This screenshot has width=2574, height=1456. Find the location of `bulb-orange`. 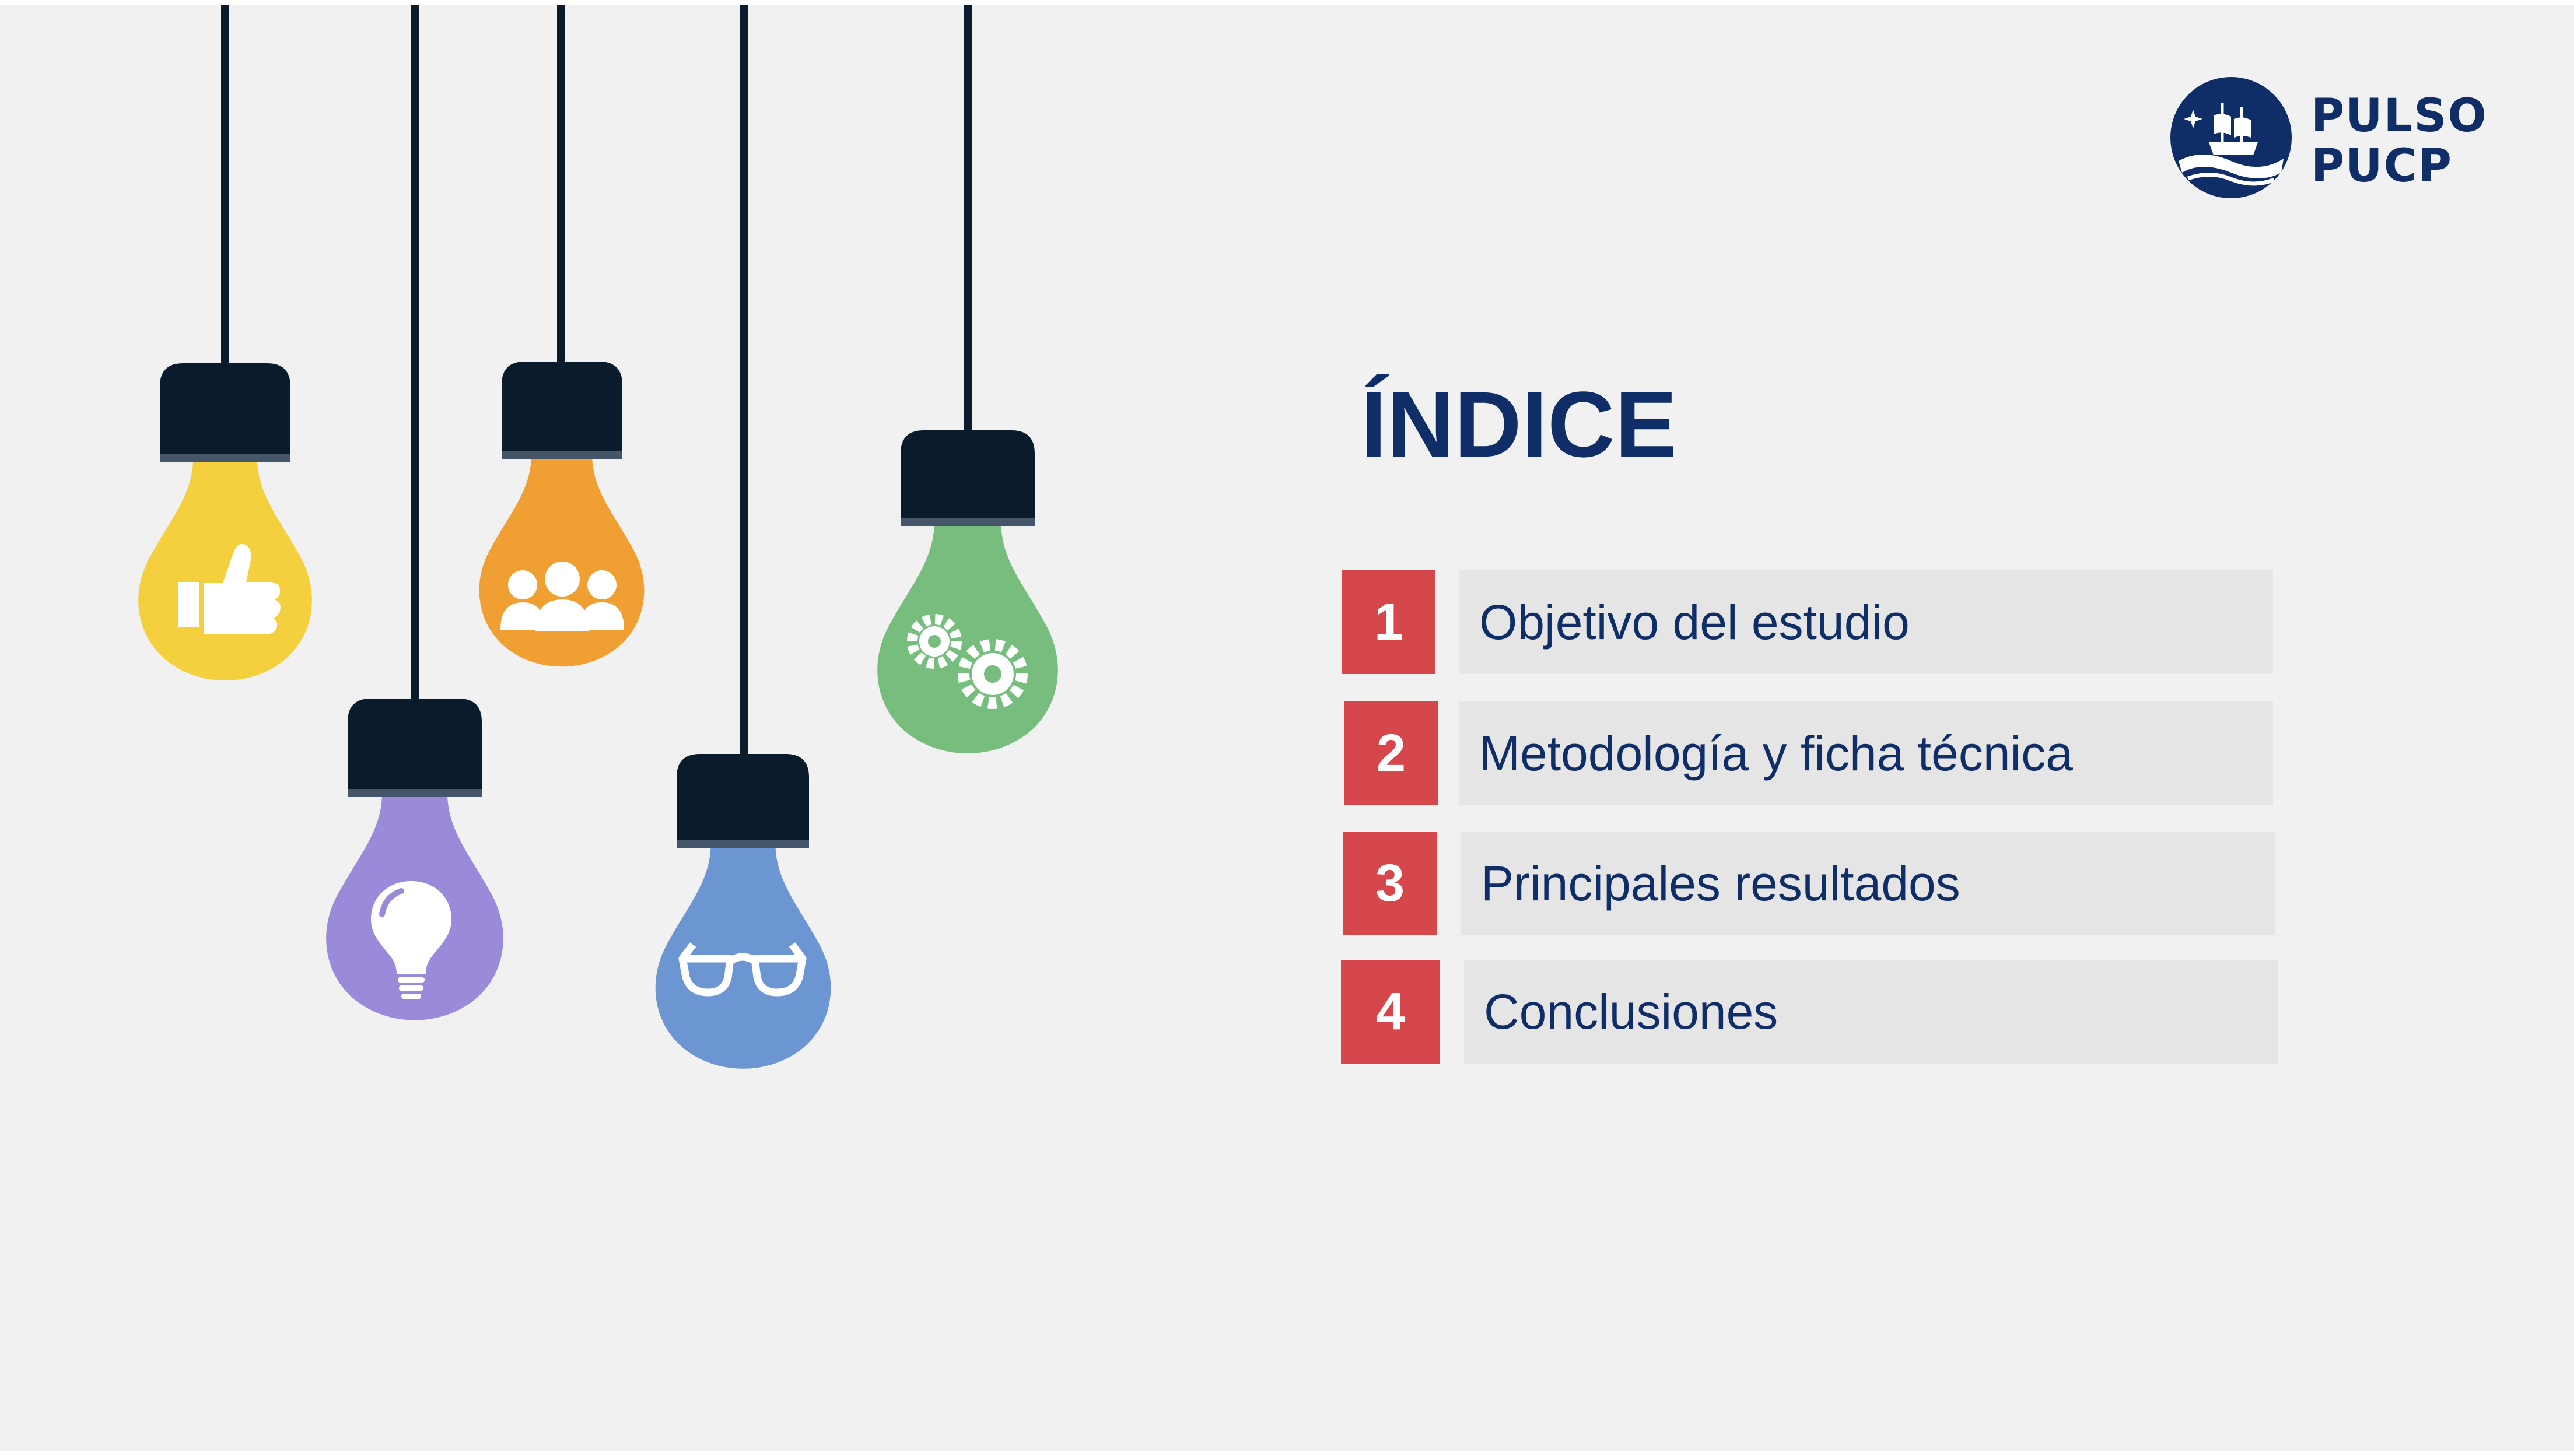

bulb-orange is located at coordinates (562, 336).